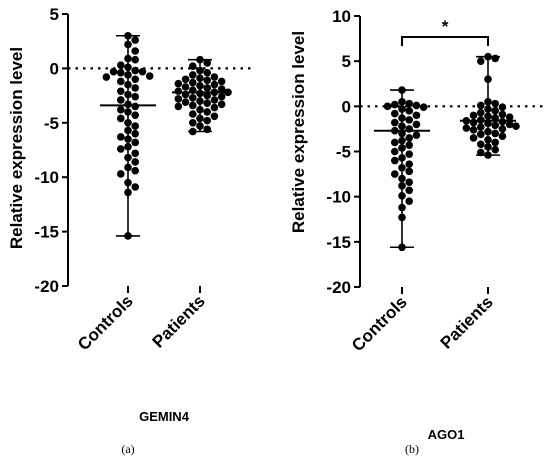 Image resolution: width=550 pixels, height=463 pixels. What do you see at coordinates (343, 152) in the screenshot?
I see `y-tick-label-b-3: -5` at bounding box center [343, 152].